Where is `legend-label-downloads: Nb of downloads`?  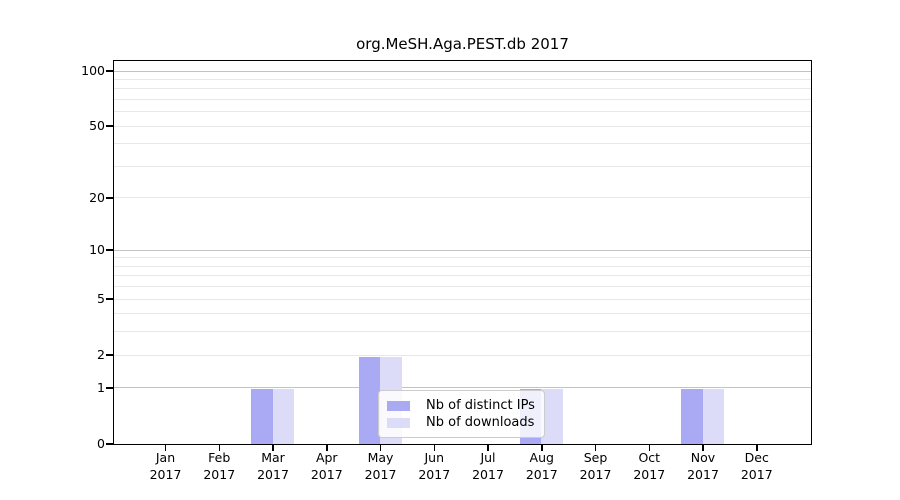
legend-label-downloads: Nb of downloads is located at coordinates (480, 422).